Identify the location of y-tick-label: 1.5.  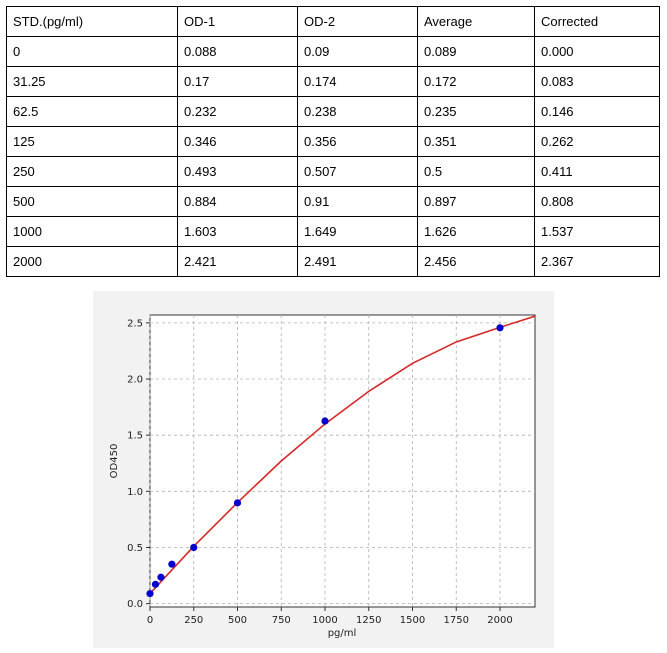
(135, 436).